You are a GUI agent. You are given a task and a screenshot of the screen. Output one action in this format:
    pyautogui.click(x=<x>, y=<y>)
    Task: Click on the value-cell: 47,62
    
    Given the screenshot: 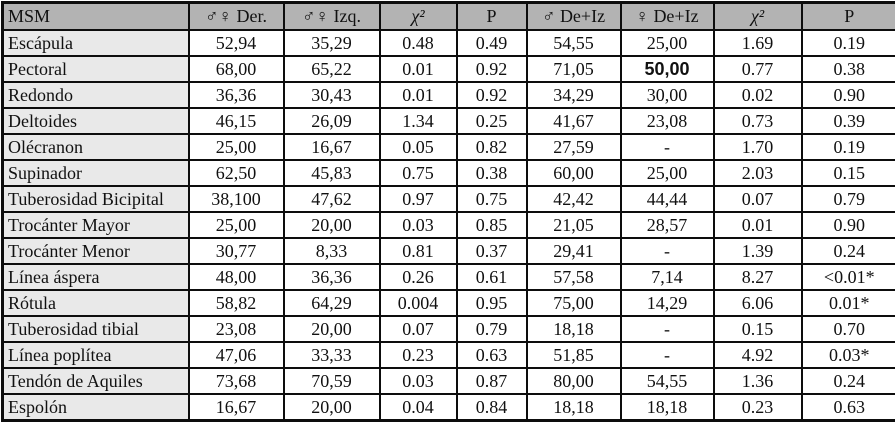 What is the action you would take?
    pyautogui.click(x=332, y=199)
    